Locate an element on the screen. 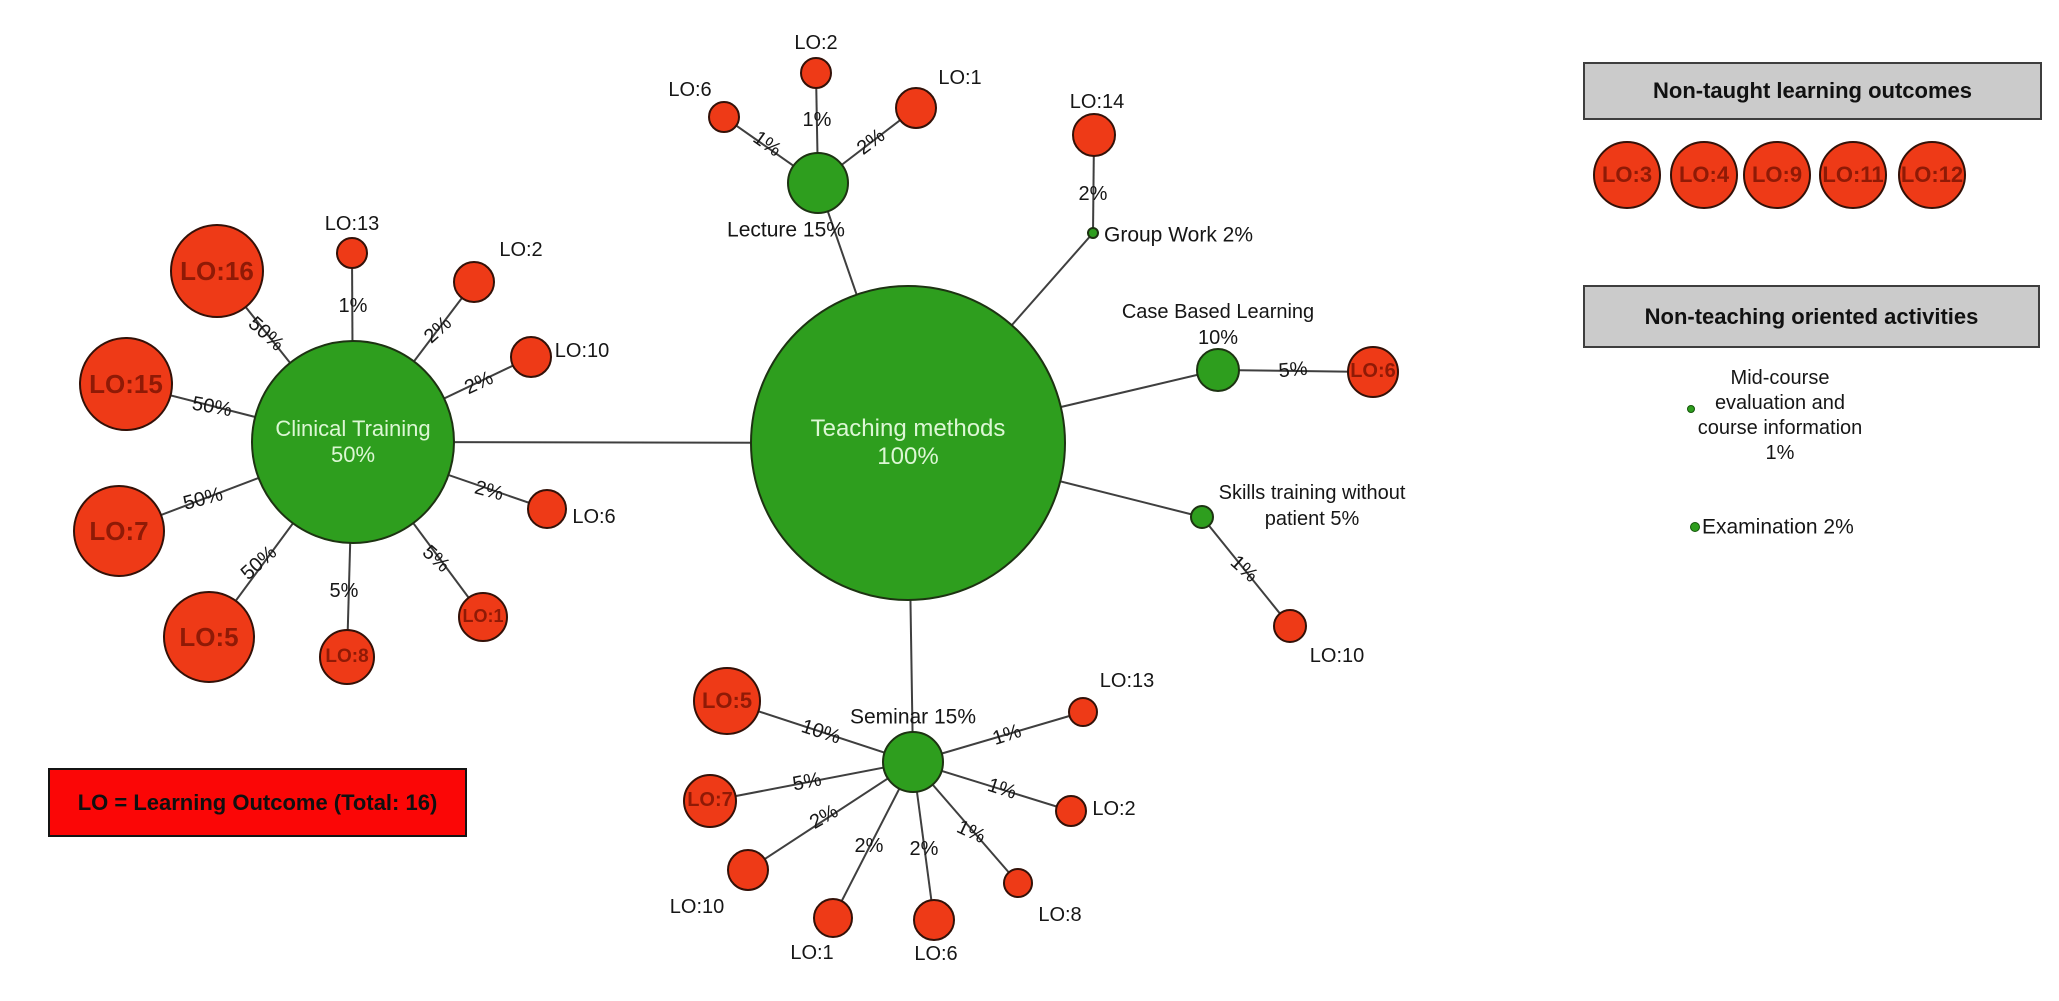  node-label-clinical: Clinical Training 50% is located at coordinates (353, 441).